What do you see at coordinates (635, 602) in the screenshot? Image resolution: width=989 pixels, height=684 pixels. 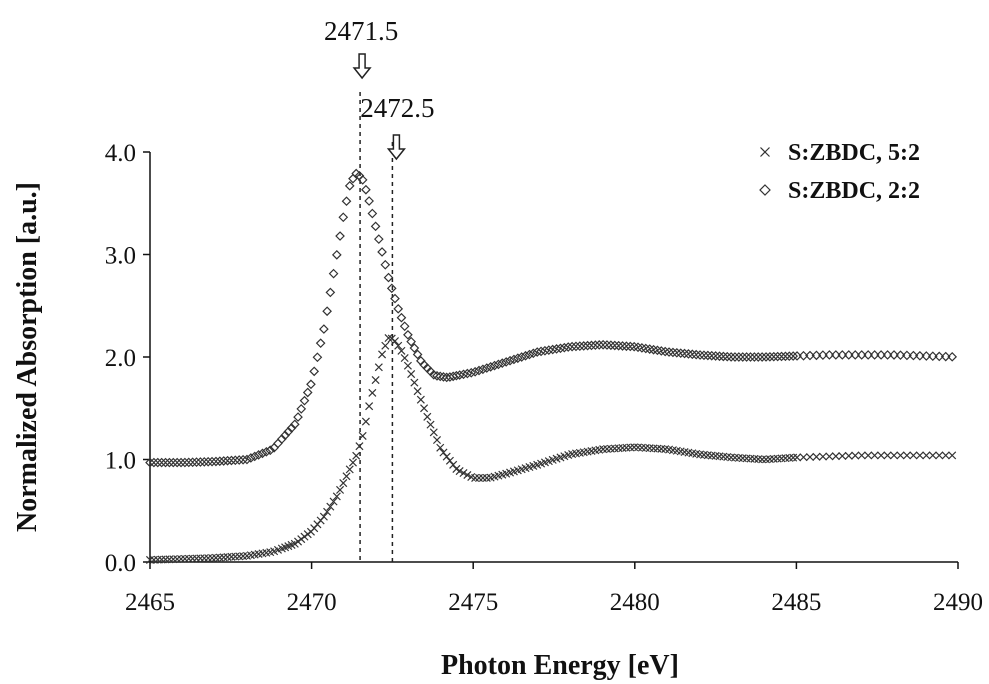 I see `x-tick-label: 2480` at bounding box center [635, 602].